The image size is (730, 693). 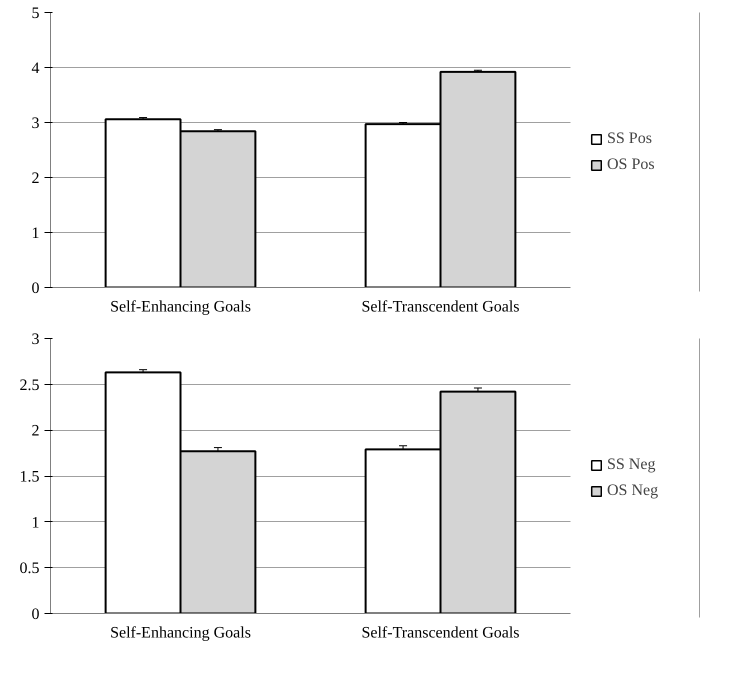 What do you see at coordinates (36, 13) in the screenshot?
I see `y-tick-label: 5` at bounding box center [36, 13].